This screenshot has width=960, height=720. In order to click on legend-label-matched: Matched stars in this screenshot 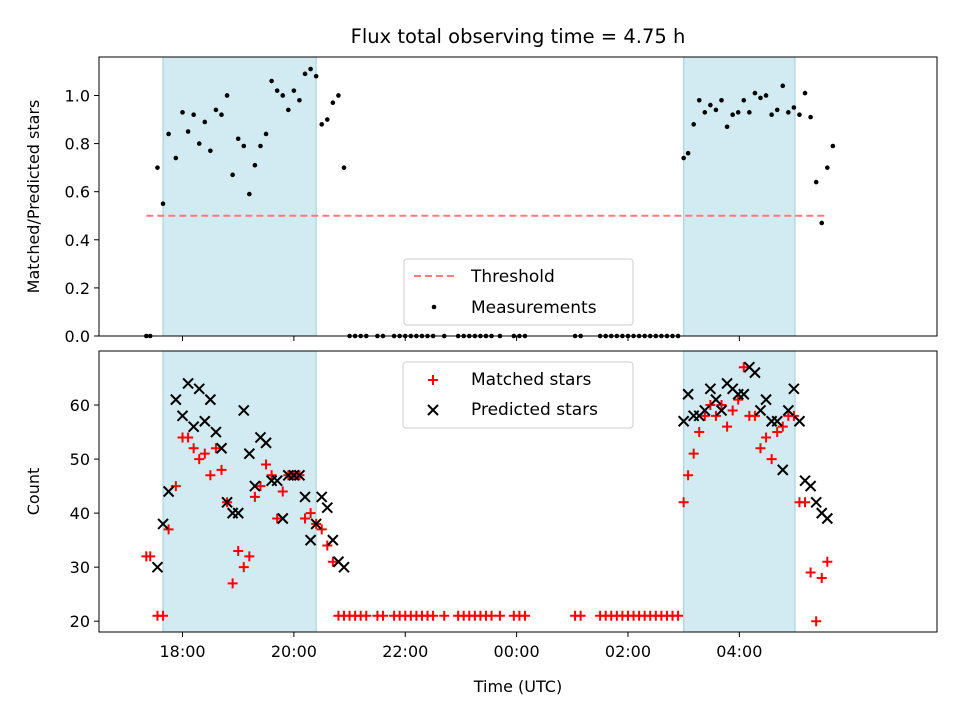, I will do `click(531, 380)`.